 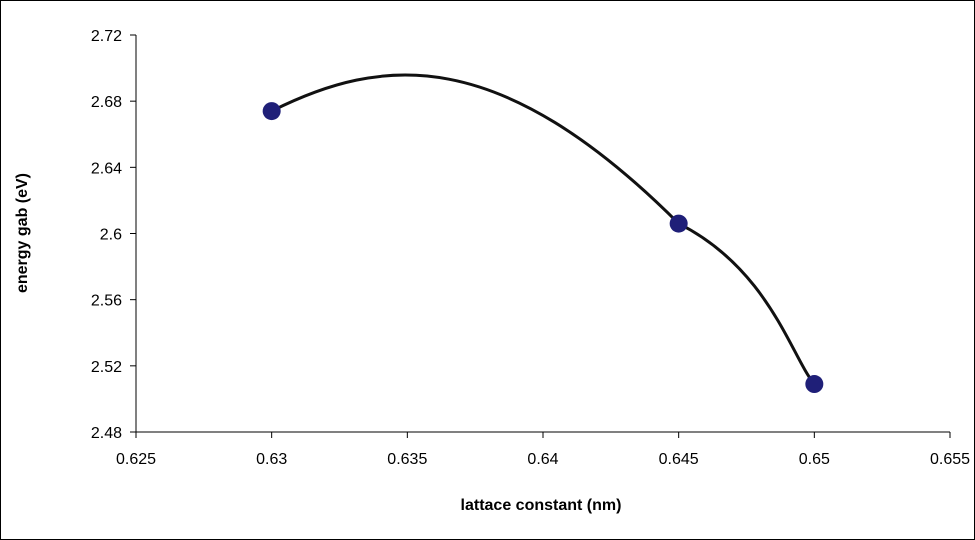 I want to click on y-axis: 2.48 2.52 2.56 2.6 2.64 2.68 2.72, so click(x=114, y=235).